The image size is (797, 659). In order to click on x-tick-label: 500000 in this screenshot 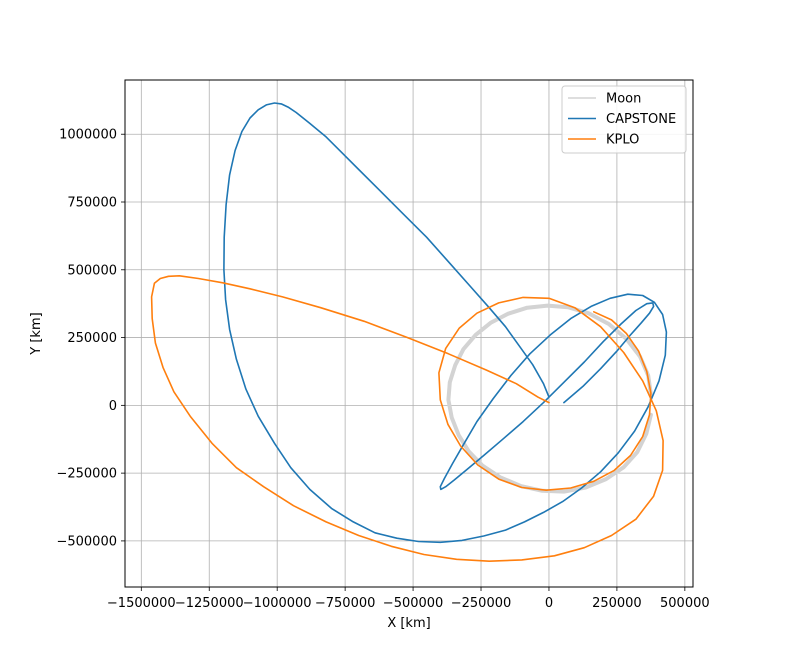, I will do `click(685, 603)`.